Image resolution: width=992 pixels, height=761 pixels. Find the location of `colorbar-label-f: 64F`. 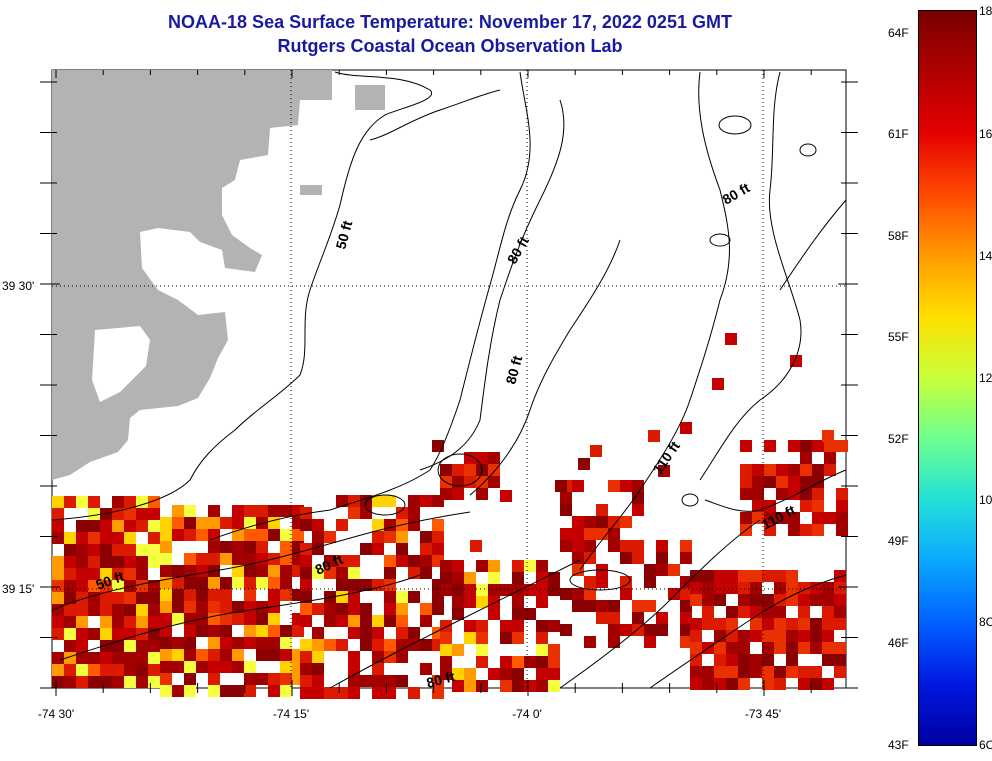

colorbar-label-f: 64F is located at coordinates (898, 33).